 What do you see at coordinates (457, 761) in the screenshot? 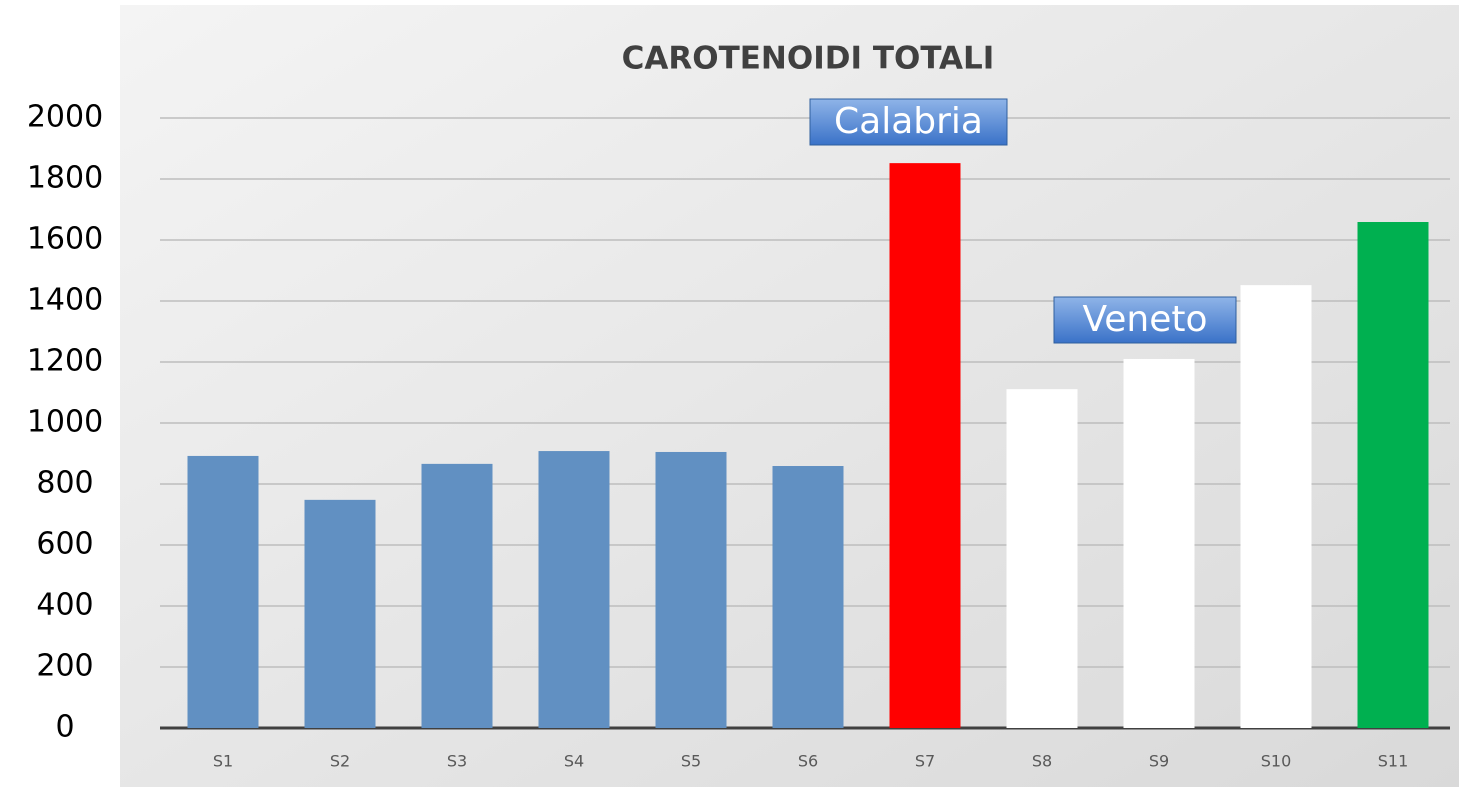
I see `x-tick-label: S3` at bounding box center [457, 761].